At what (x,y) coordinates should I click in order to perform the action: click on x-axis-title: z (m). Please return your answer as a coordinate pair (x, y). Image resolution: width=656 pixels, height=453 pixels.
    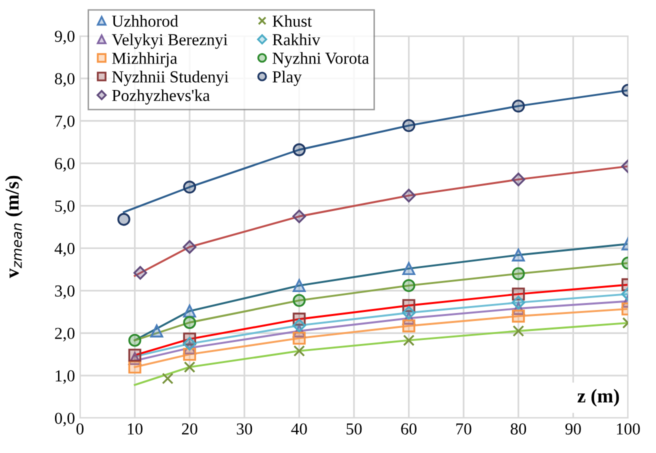
    Looking at the image, I should click on (598, 397).